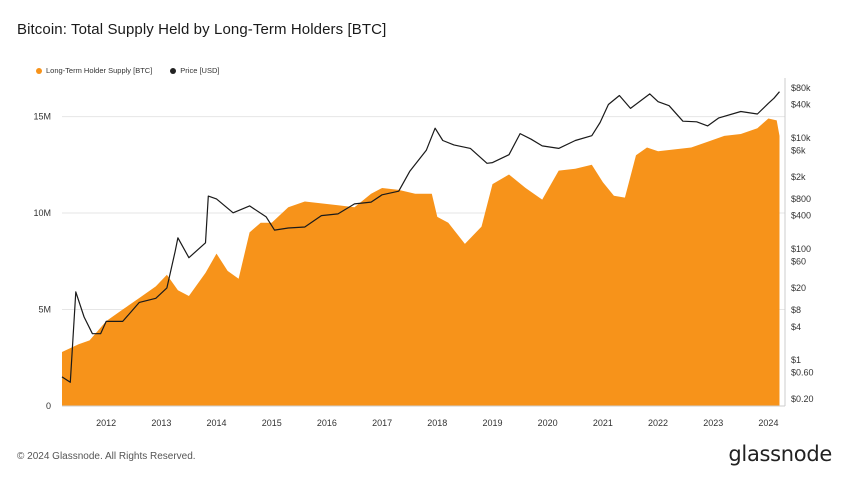 The image size is (850, 478). I want to click on x-tick-label-2014: 2014, so click(217, 423).